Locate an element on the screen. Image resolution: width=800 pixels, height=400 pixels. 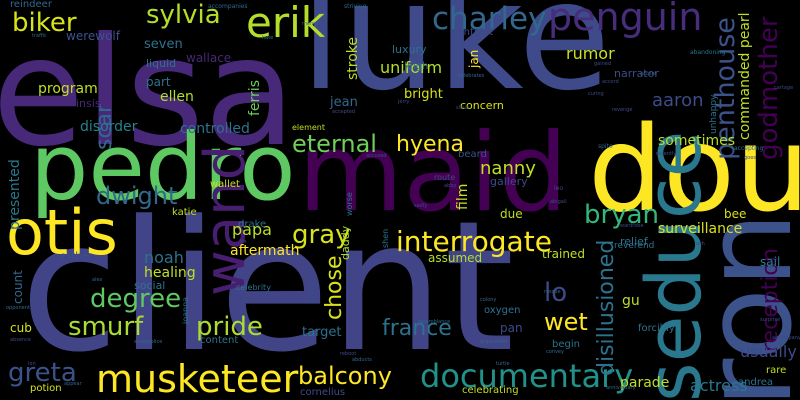
word-celebrity: celebrity is located at coordinates (253, 287).